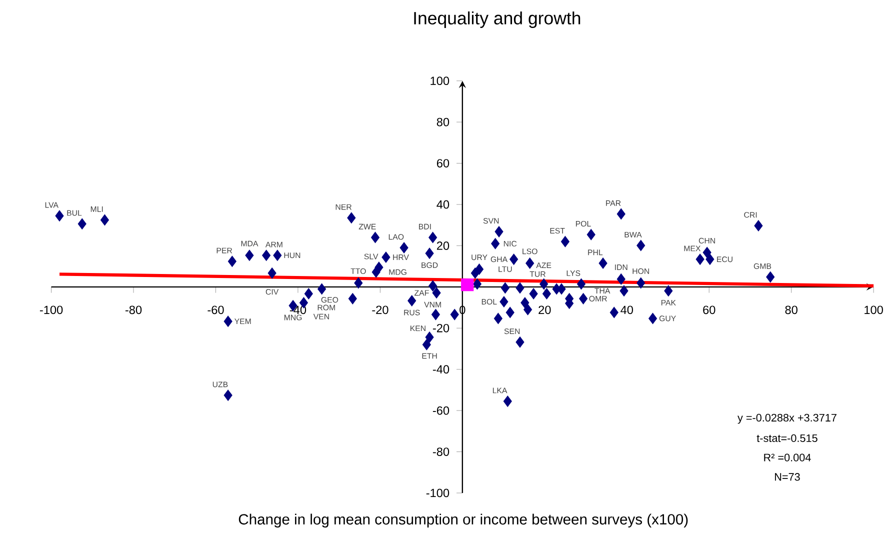  Describe the element at coordinates (440, 80) in the screenshot. I see `y-tick-label: 100` at that location.